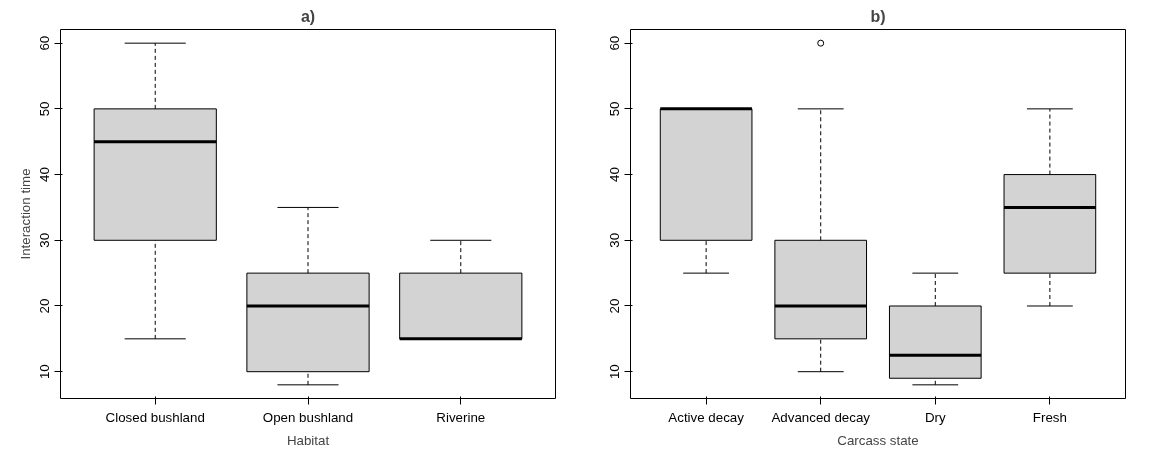  What do you see at coordinates (308, 417) in the screenshot?
I see `x-tick-label: Open bushland` at bounding box center [308, 417].